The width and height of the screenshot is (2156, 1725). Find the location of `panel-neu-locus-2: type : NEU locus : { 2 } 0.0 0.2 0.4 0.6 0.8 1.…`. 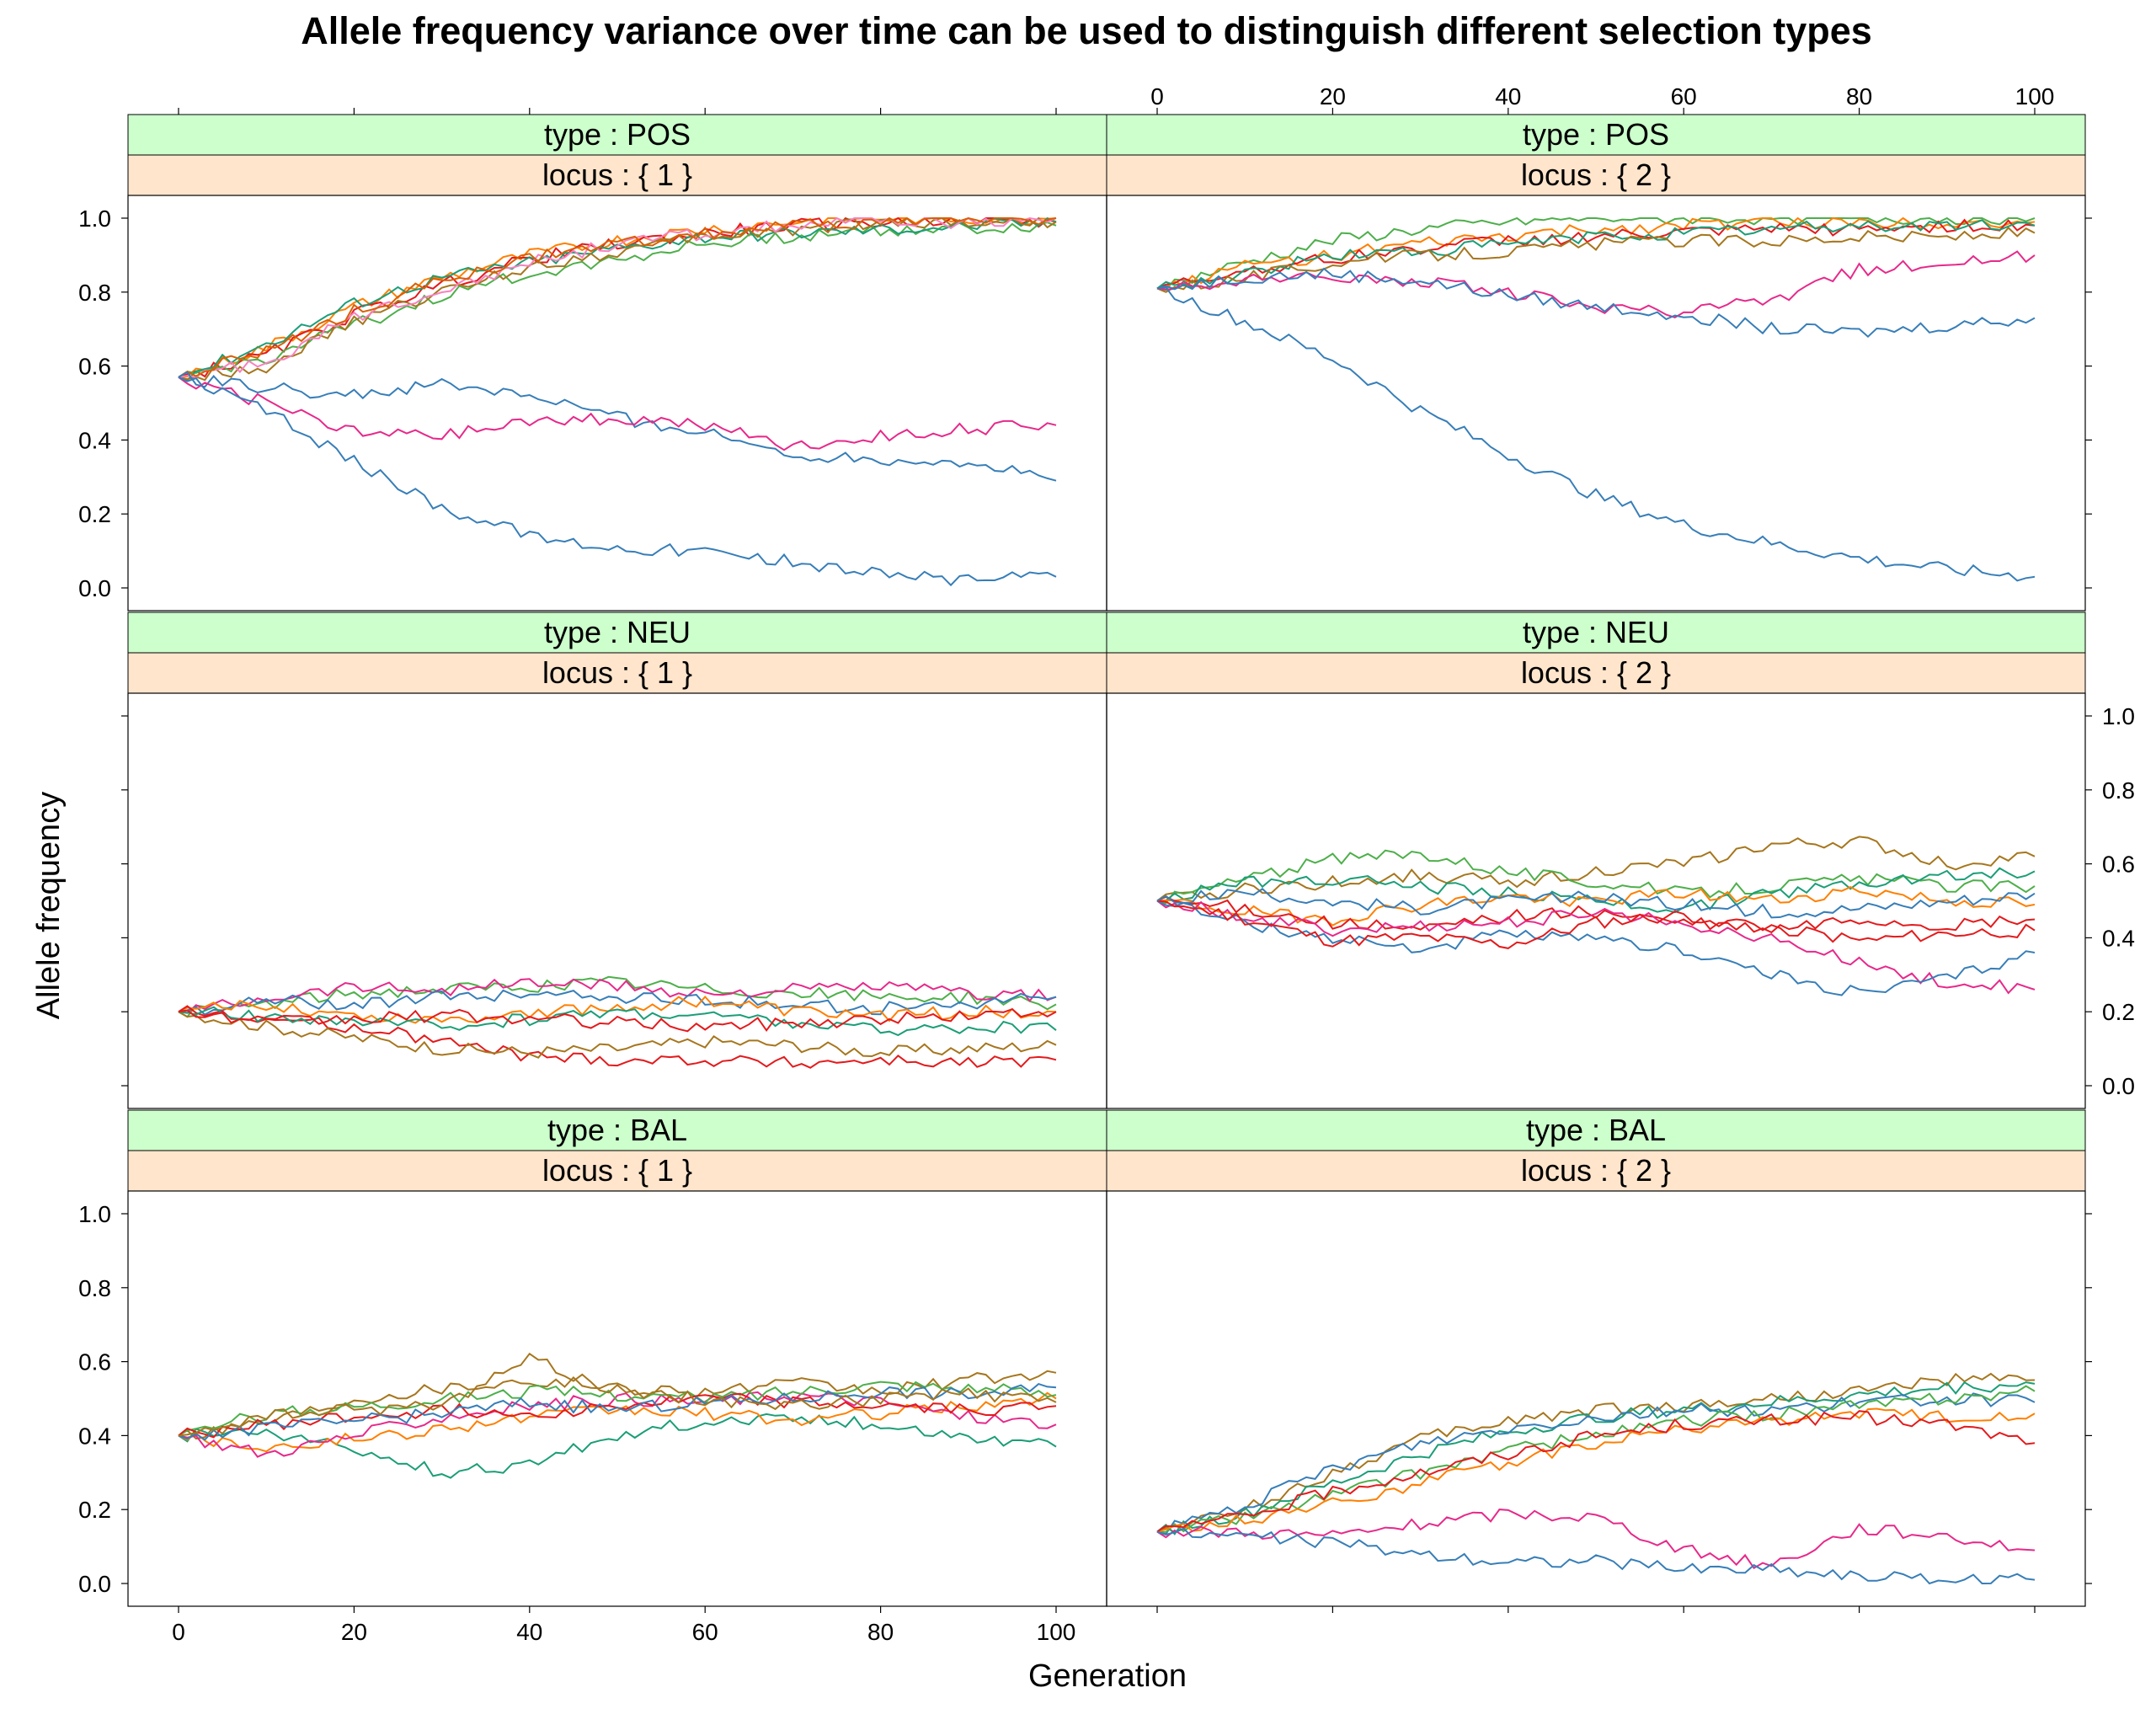

panel-neu-locus-2: type : NEU locus : { 2 } 0.0 0.2 0.4 0.6 0.8 1.… is located at coordinates (1620, 860).